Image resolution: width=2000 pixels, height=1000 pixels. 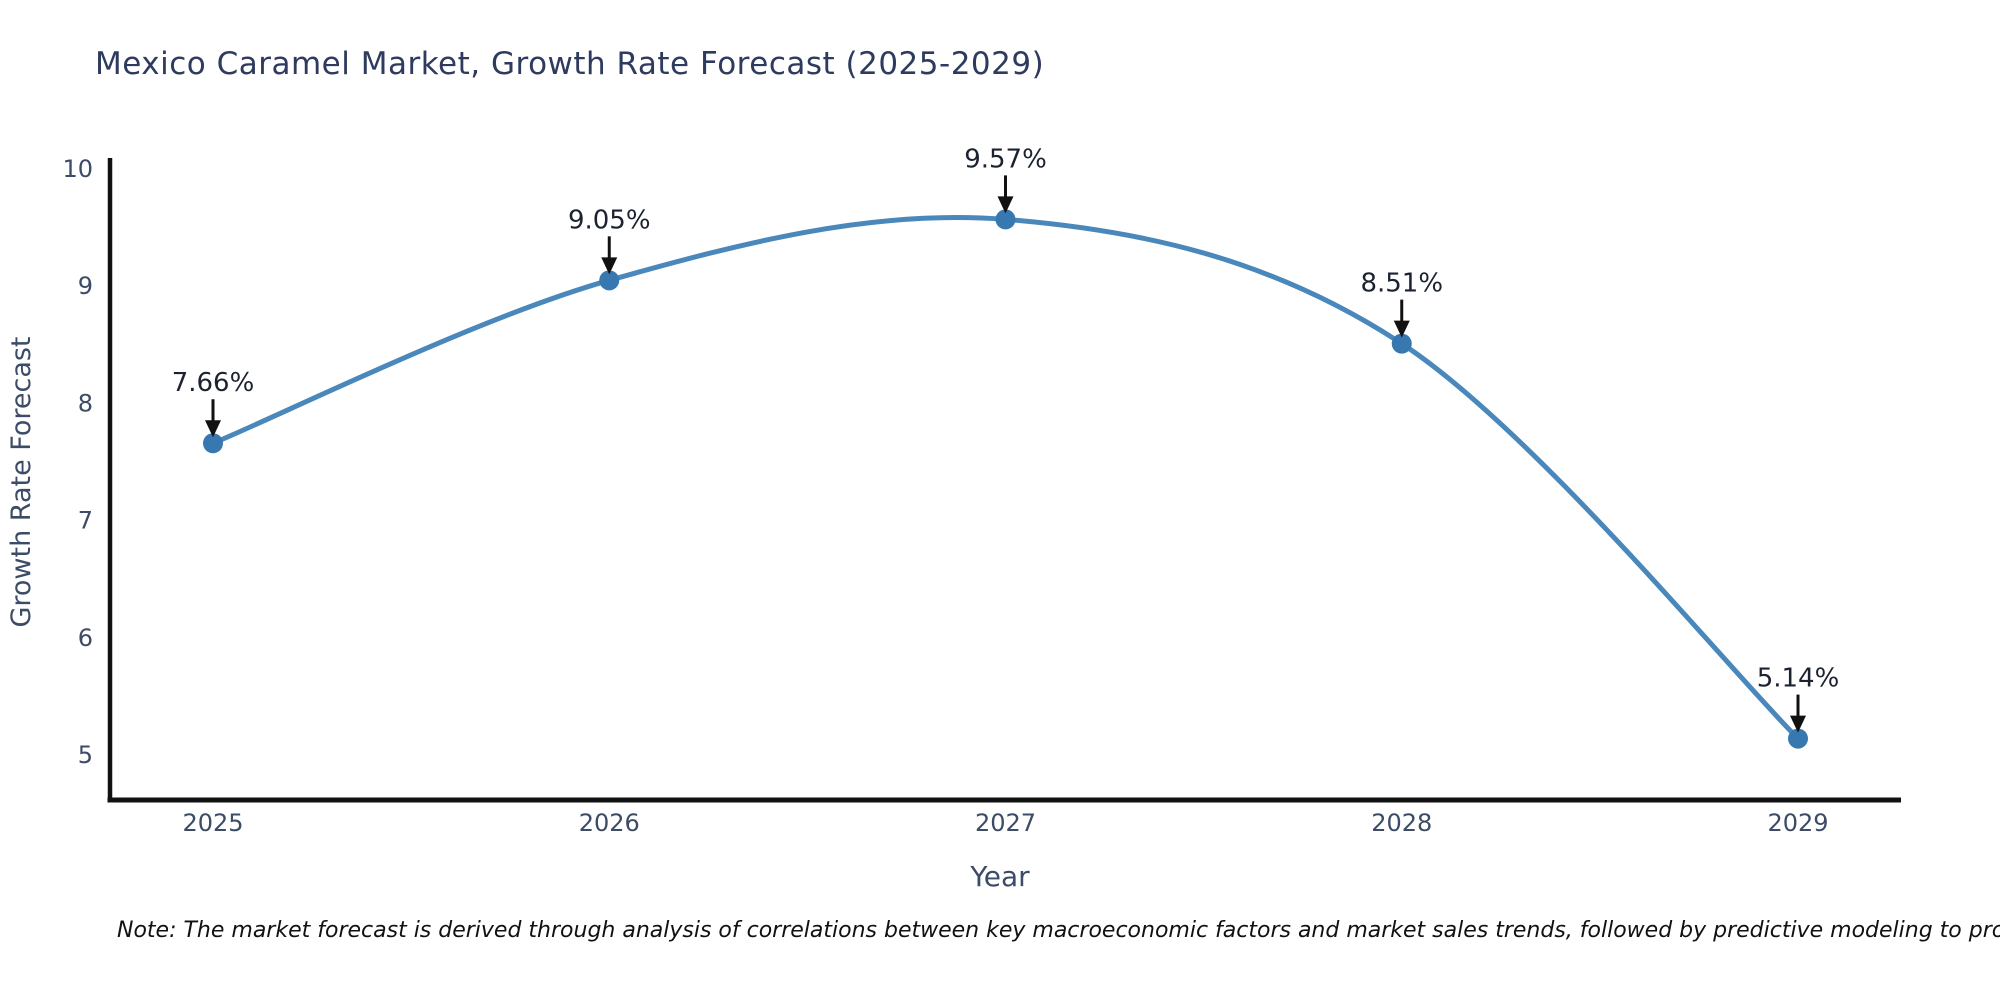 What do you see at coordinates (1798, 679) in the screenshot?
I see `data-label: 5.14%` at bounding box center [1798, 679].